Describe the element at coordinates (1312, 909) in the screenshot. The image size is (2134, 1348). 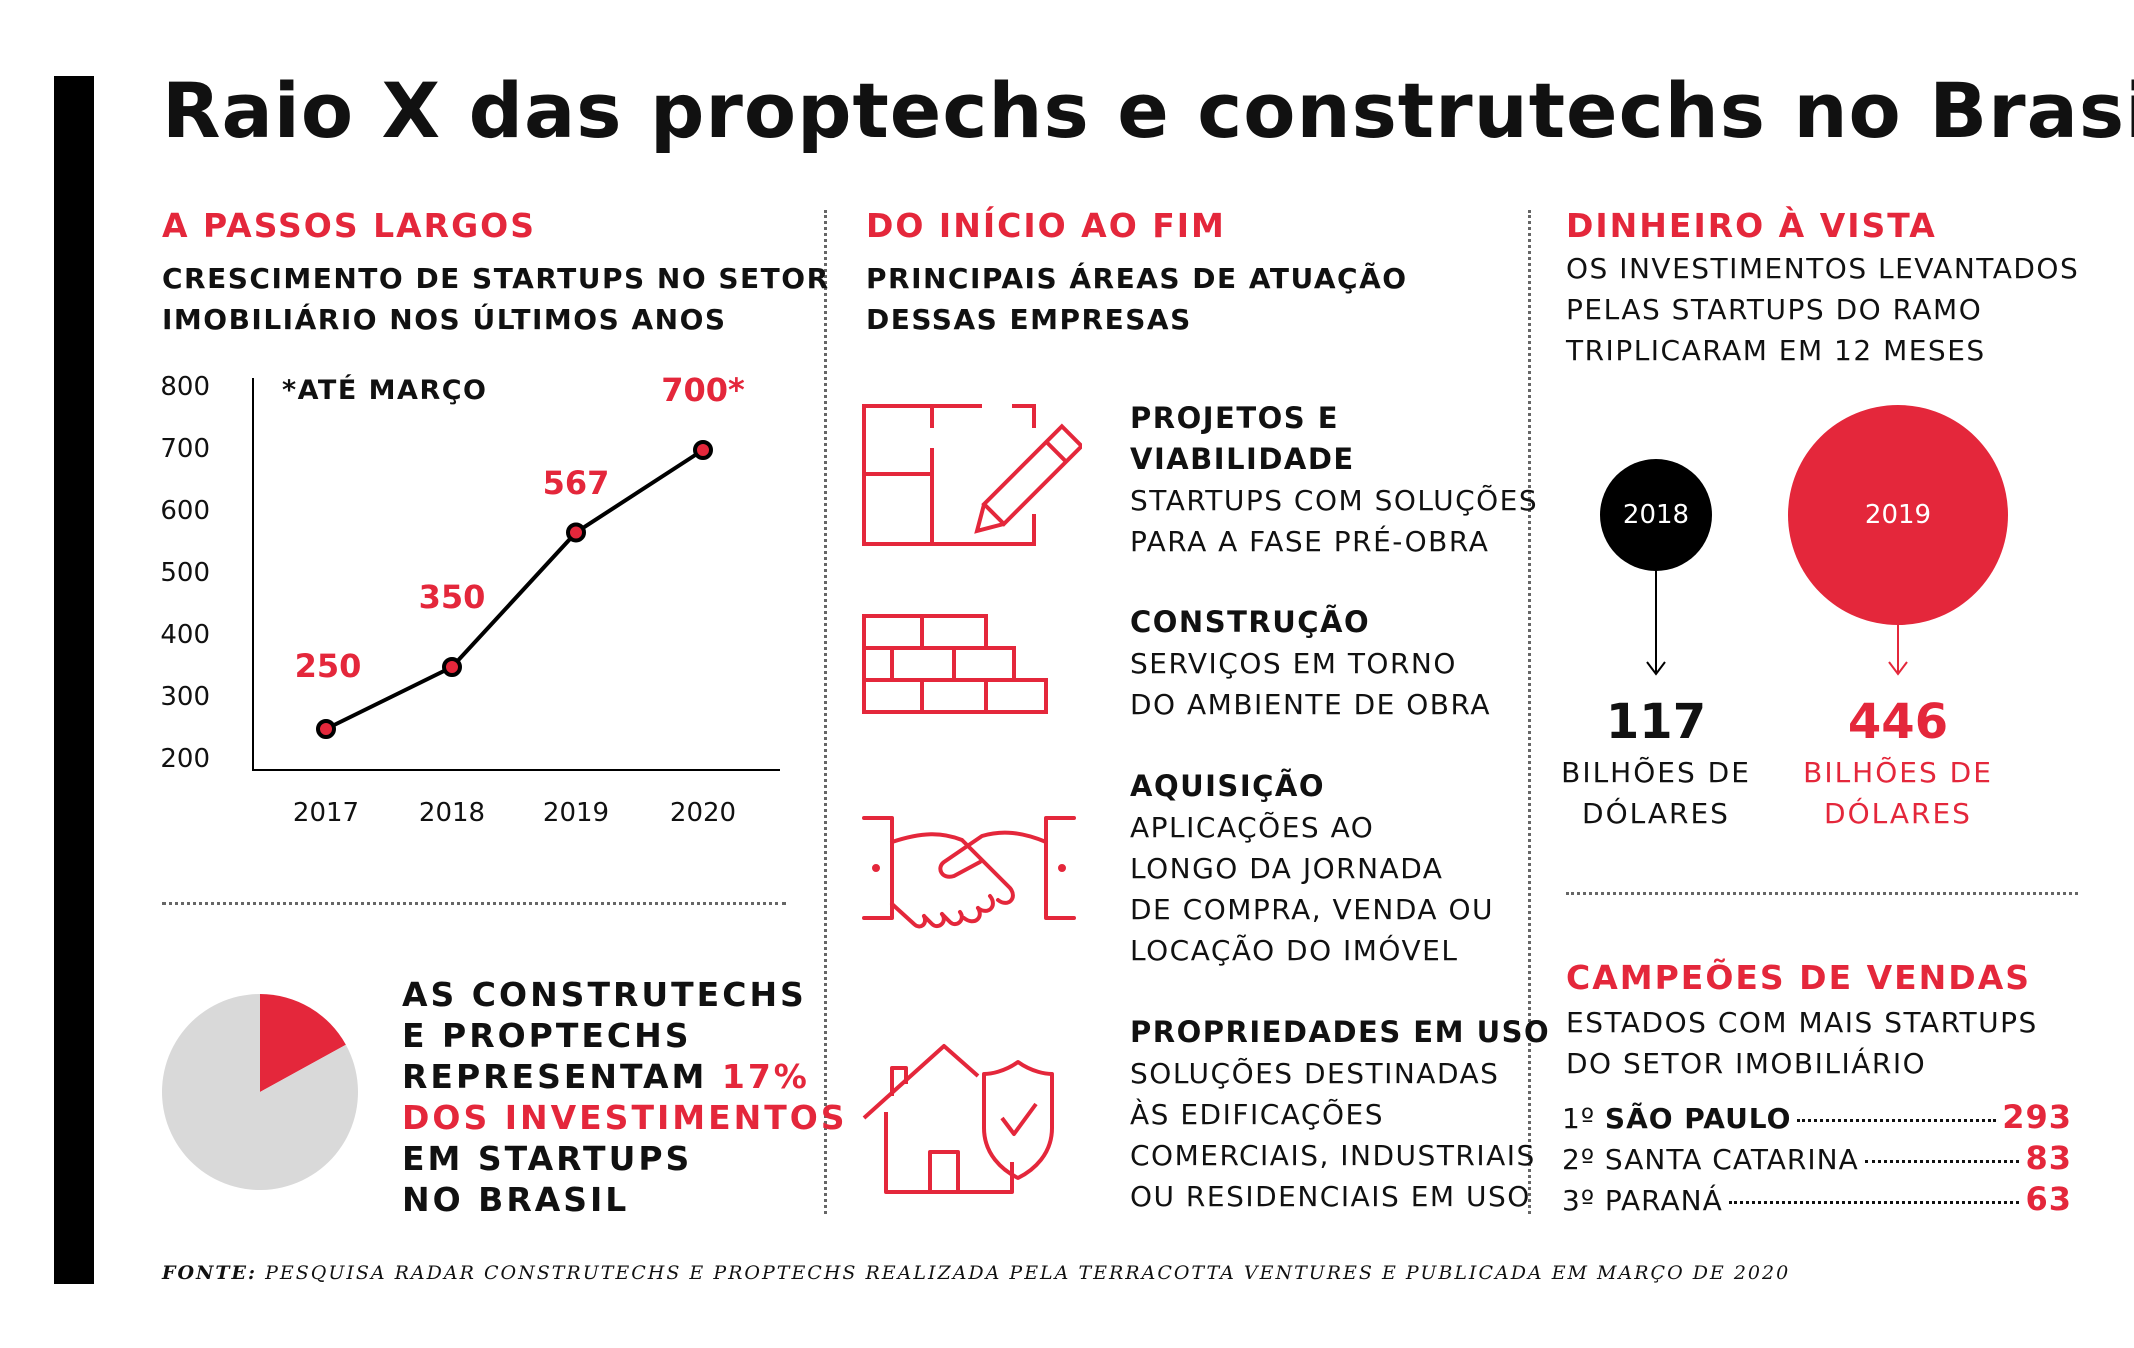
I see `area-desc: DE COMPRA, VENDA OU` at that location.